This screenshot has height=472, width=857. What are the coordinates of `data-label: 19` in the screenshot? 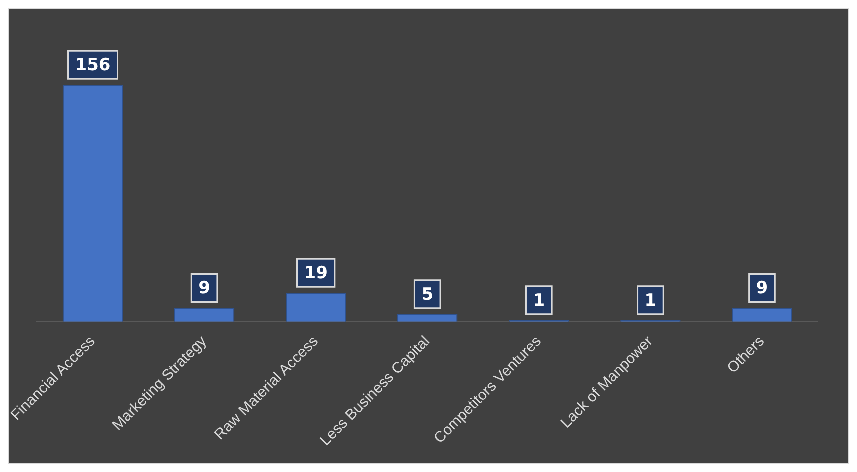 It's located at (316, 273).